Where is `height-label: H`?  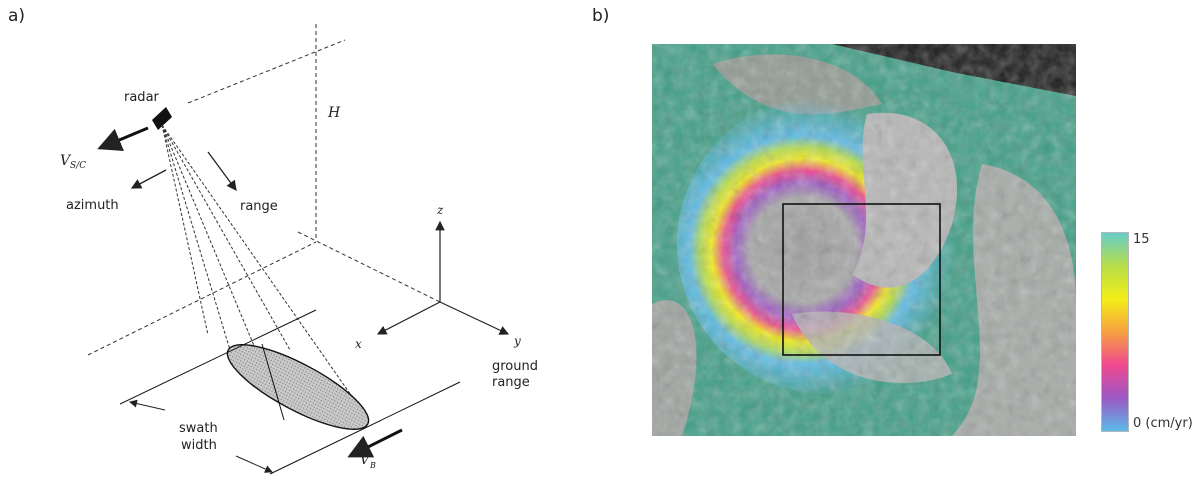
height-label: H is located at coordinates (334, 113).